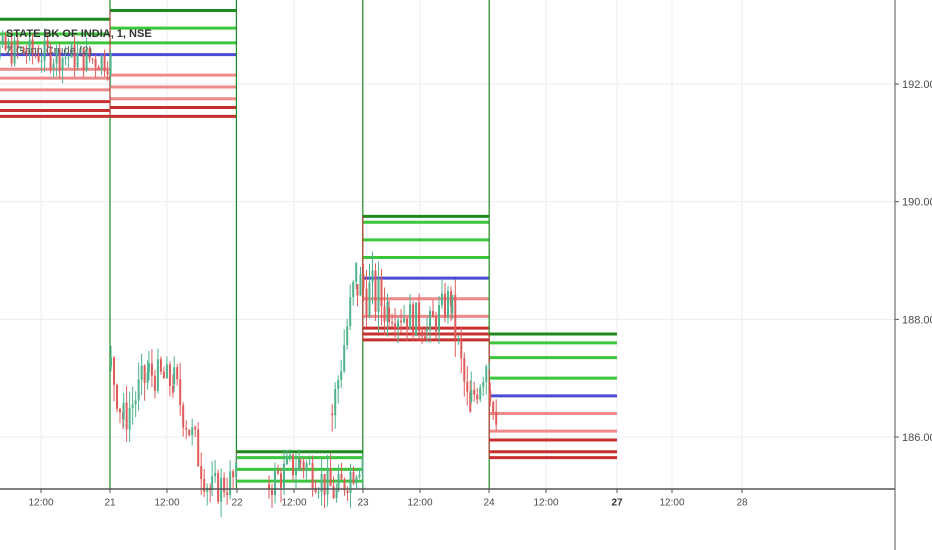  What do you see at coordinates (489, 502) in the screenshot?
I see `time-tick-label: 24` at bounding box center [489, 502].